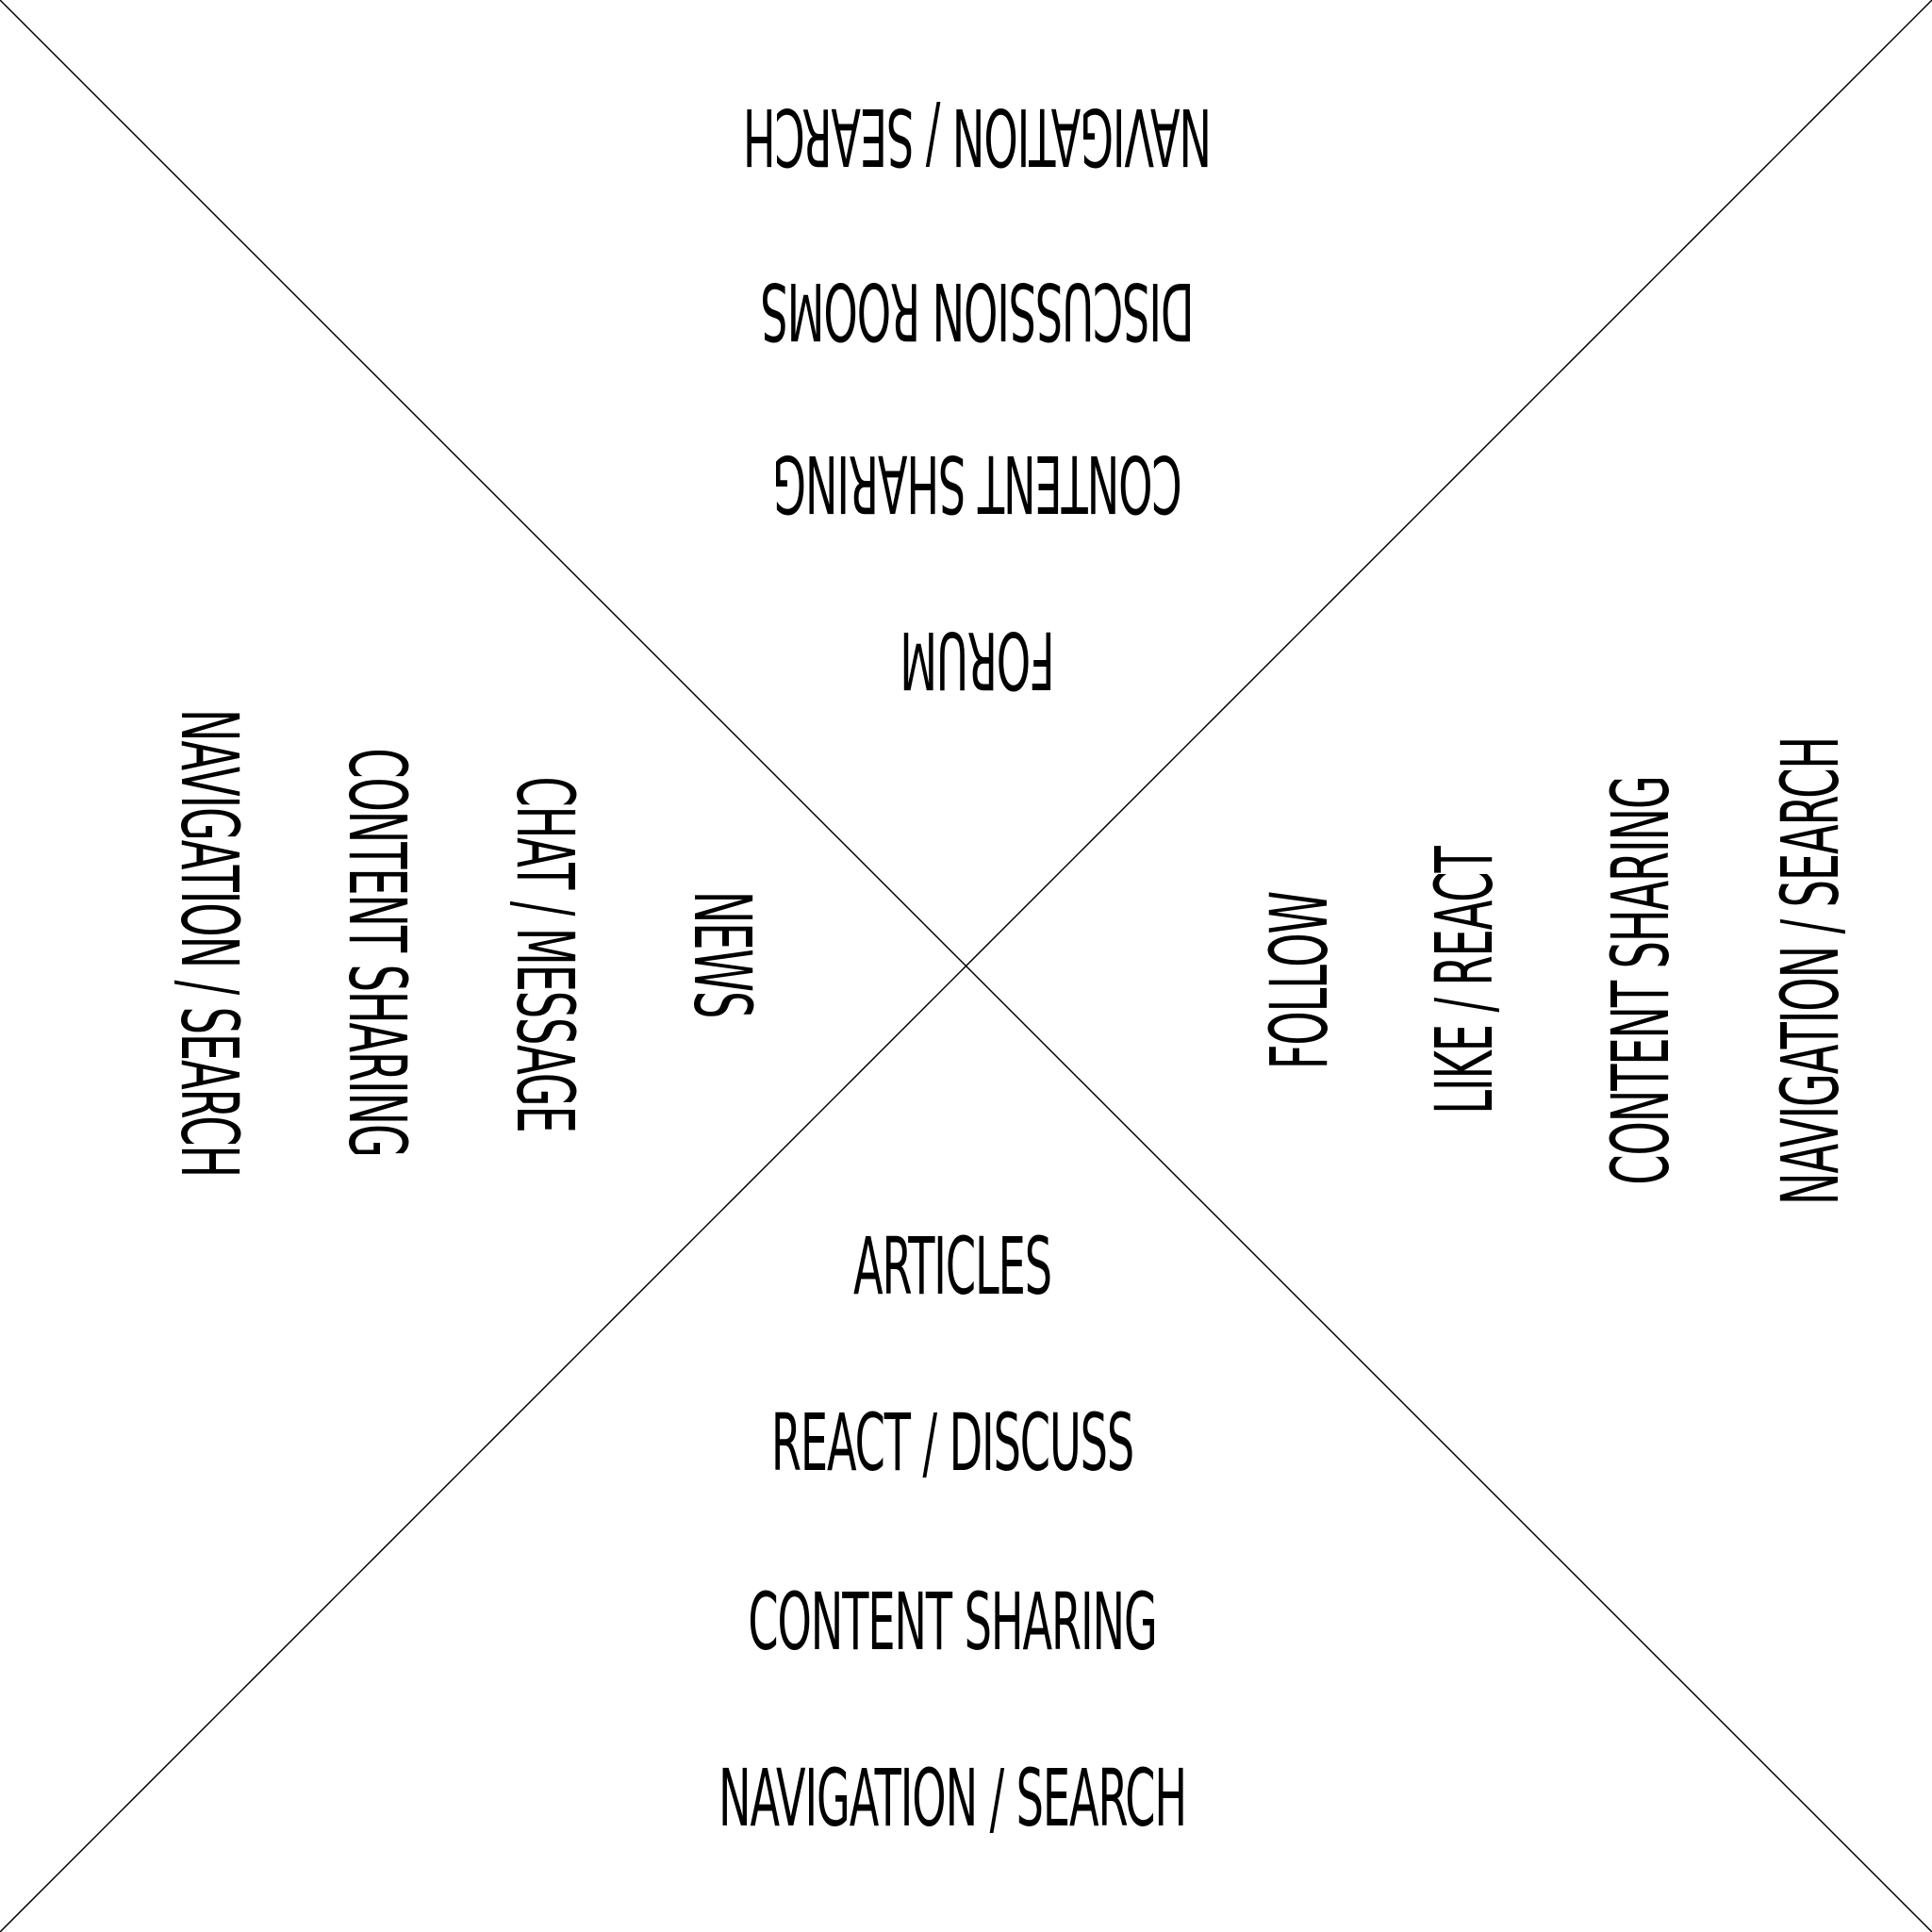 The height and width of the screenshot is (1932, 1932). I want to click on bottom-label-3: CONTENT SHARING, so click(952, 1622).